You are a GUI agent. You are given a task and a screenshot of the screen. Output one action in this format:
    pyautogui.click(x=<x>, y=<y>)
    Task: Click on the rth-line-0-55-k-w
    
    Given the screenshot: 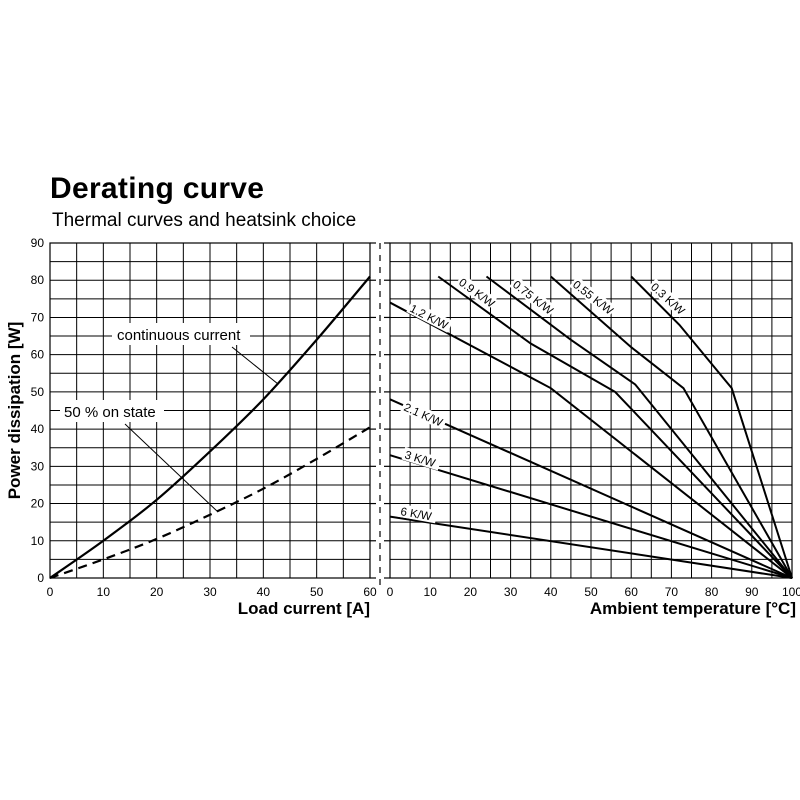 What is the action you would take?
    pyautogui.click(x=671, y=427)
    